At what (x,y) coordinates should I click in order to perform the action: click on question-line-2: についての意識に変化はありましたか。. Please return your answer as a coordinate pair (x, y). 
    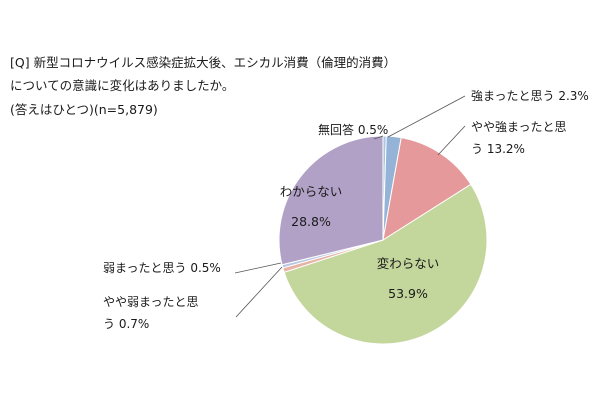
    Looking at the image, I should click on (122, 85).